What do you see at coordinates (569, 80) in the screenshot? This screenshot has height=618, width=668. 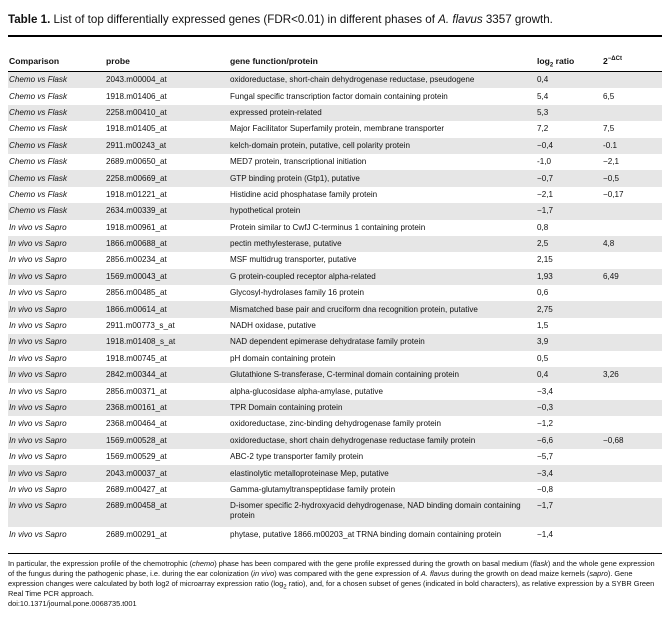 I see `cell-log-ratio: 0,4` at bounding box center [569, 80].